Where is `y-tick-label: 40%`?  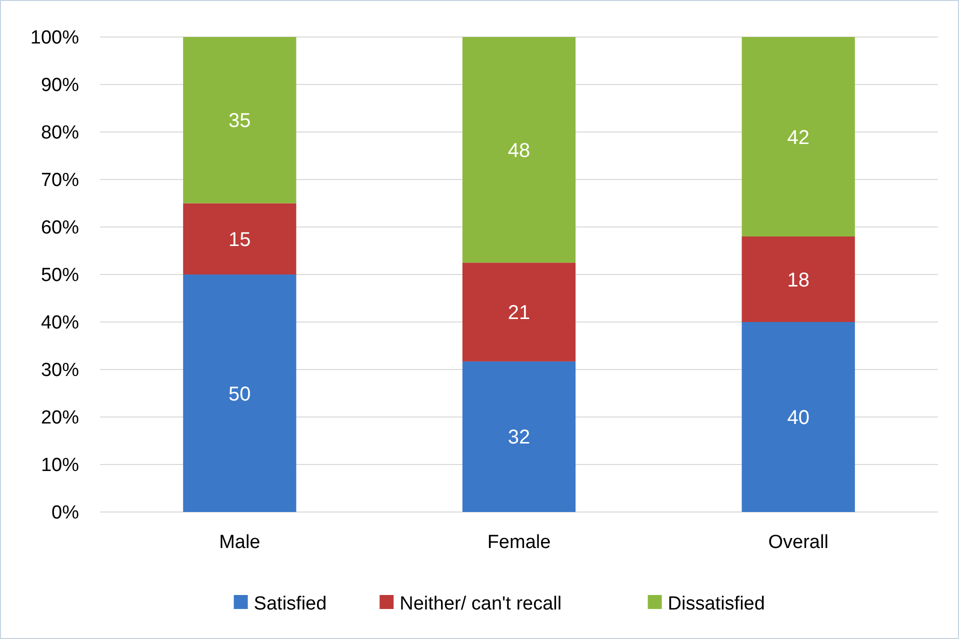
y-tick-label: 40% is located at coordinates (60, 323).